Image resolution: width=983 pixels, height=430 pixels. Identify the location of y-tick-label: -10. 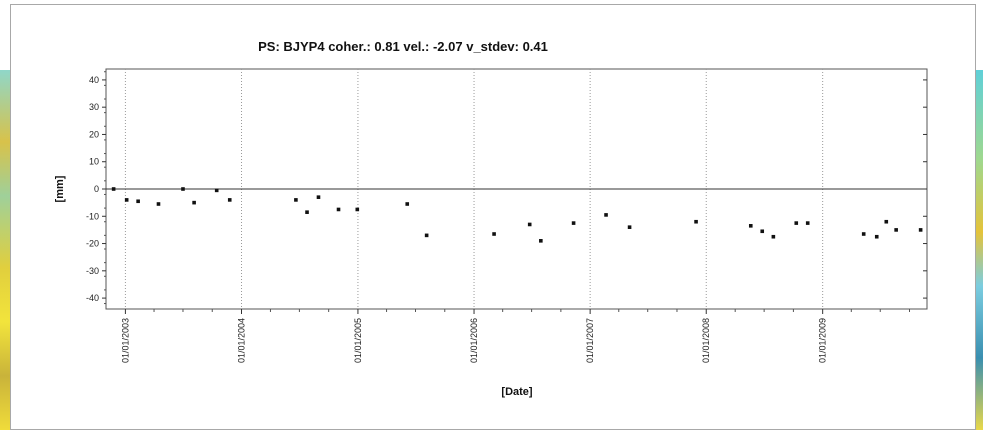
(92, 216).